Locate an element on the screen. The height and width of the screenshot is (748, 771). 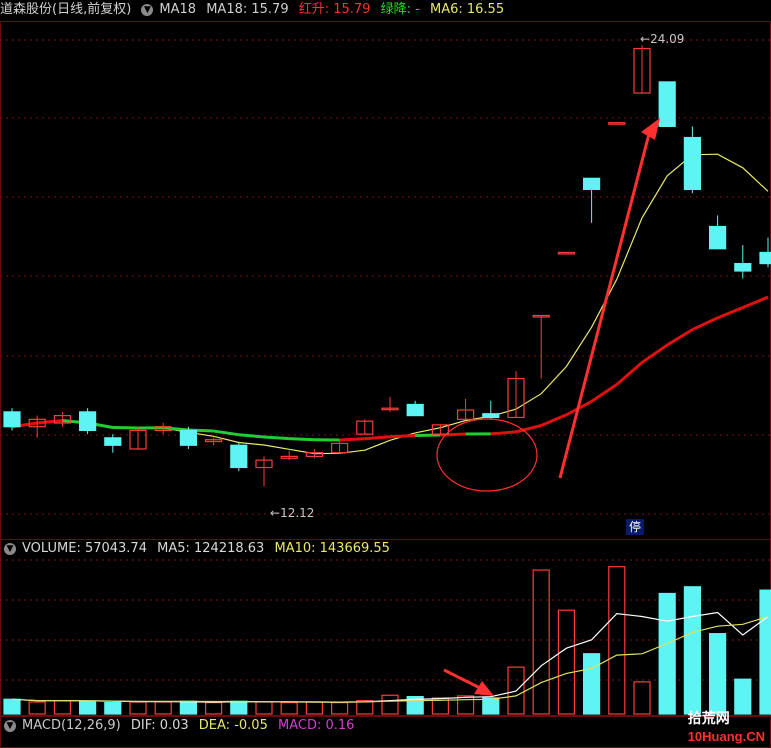
macd-dif: DIF: 0.03 is located at coordinates (159, 725).